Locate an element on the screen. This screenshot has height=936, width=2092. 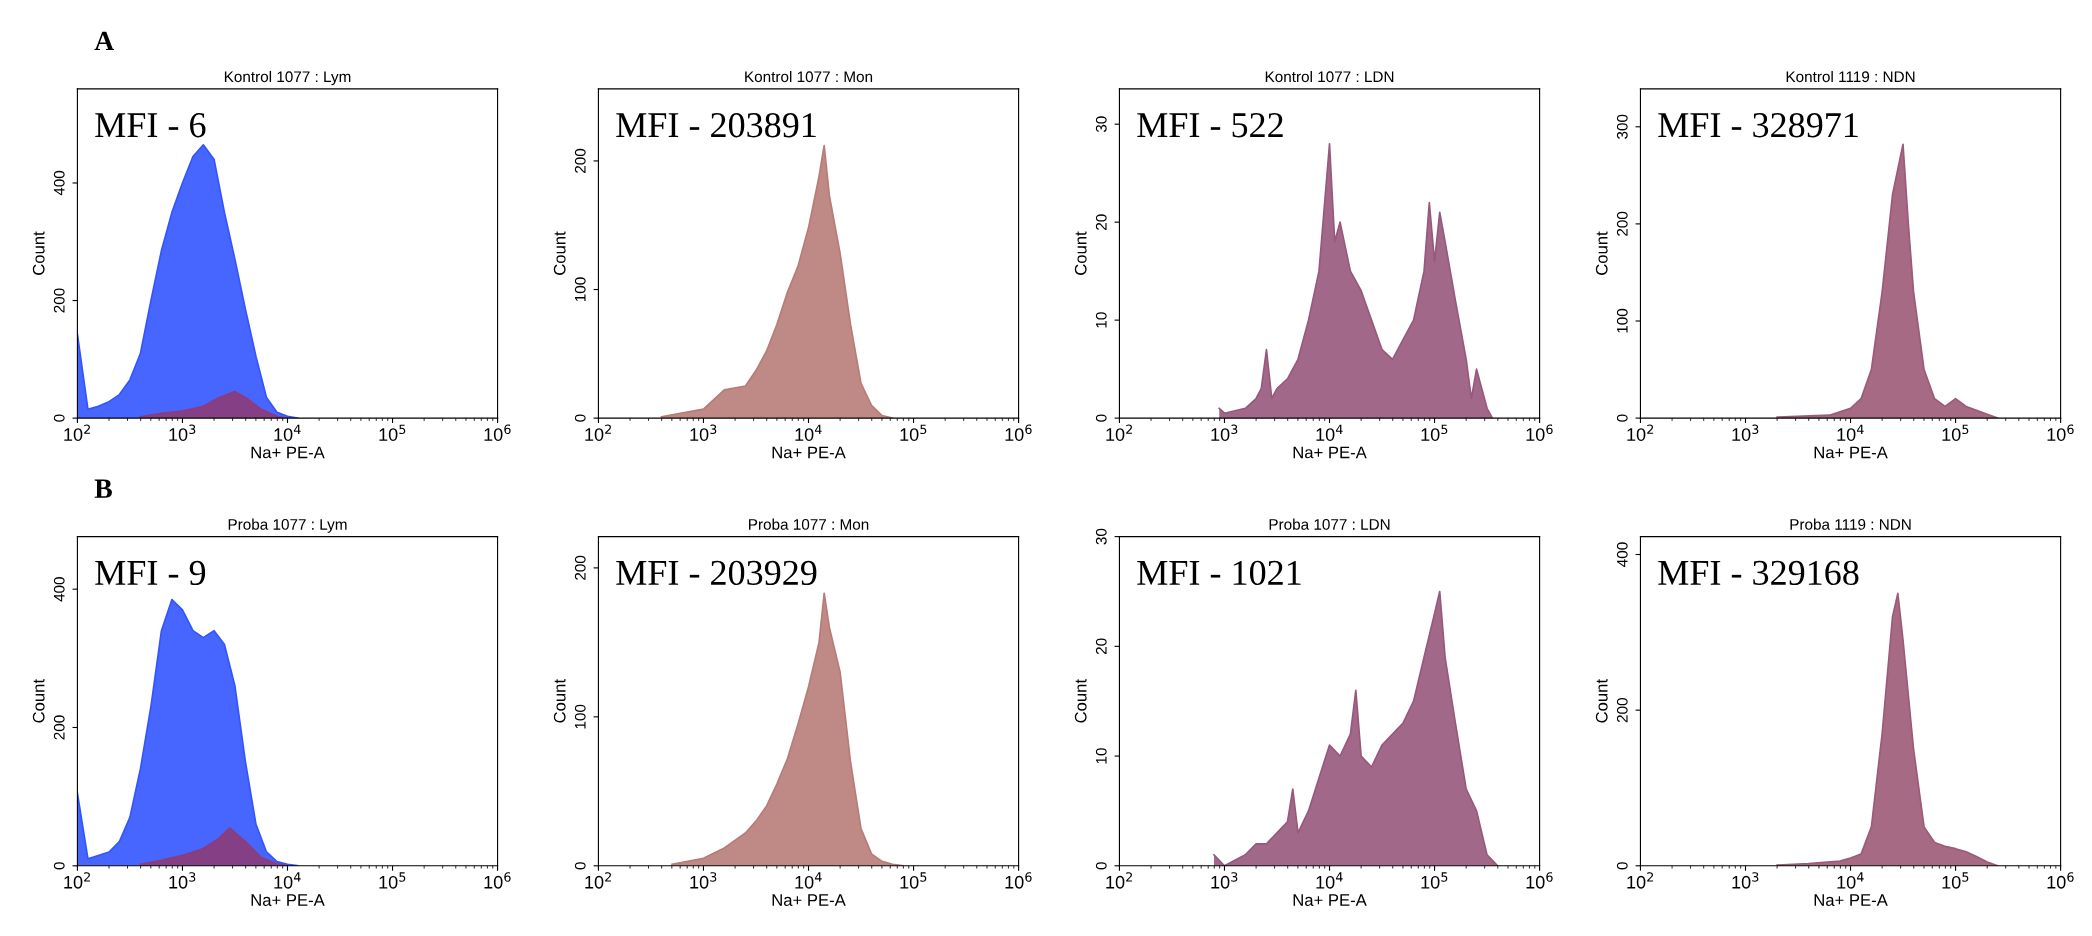
chart-title: Proba 1077 : LDN is located at coordinates (1329, 524).